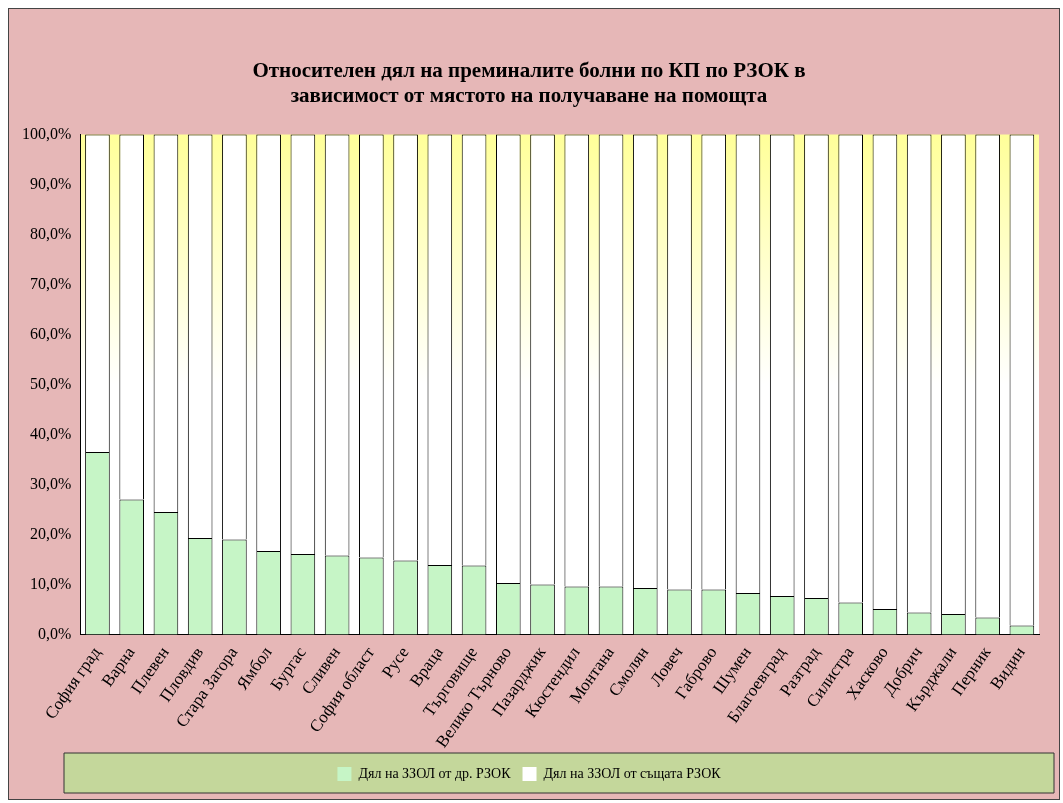 The image size is (1063, 803). Describe the element at coordinates (51, 333) in the screenshot. I see `y-tick-label: 60,0%` at that location.